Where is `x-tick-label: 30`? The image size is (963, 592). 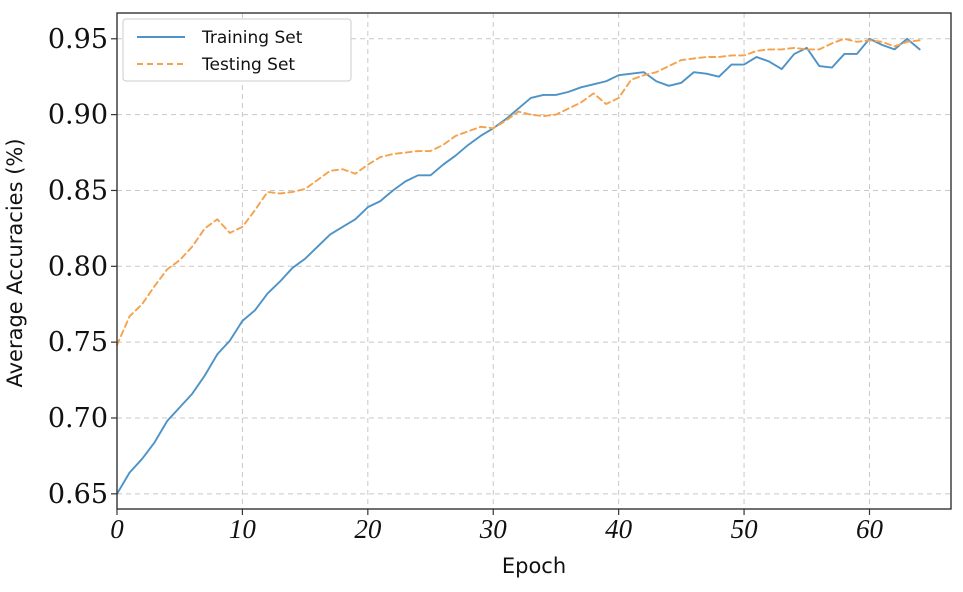
x-tick-label: 30 is located at coordinates (493, 529).